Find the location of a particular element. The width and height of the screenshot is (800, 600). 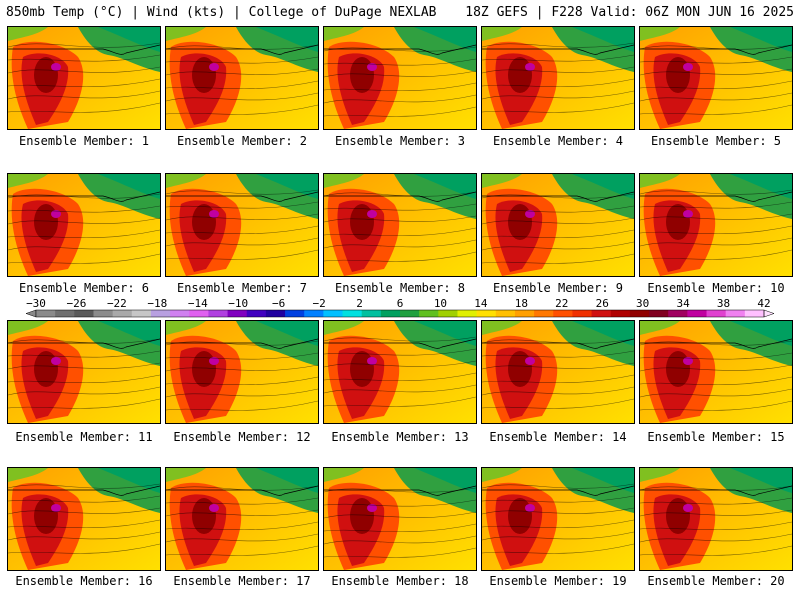

ensemble-member-label: Ensemble Member: 18 is located at coordinates (400, 581).